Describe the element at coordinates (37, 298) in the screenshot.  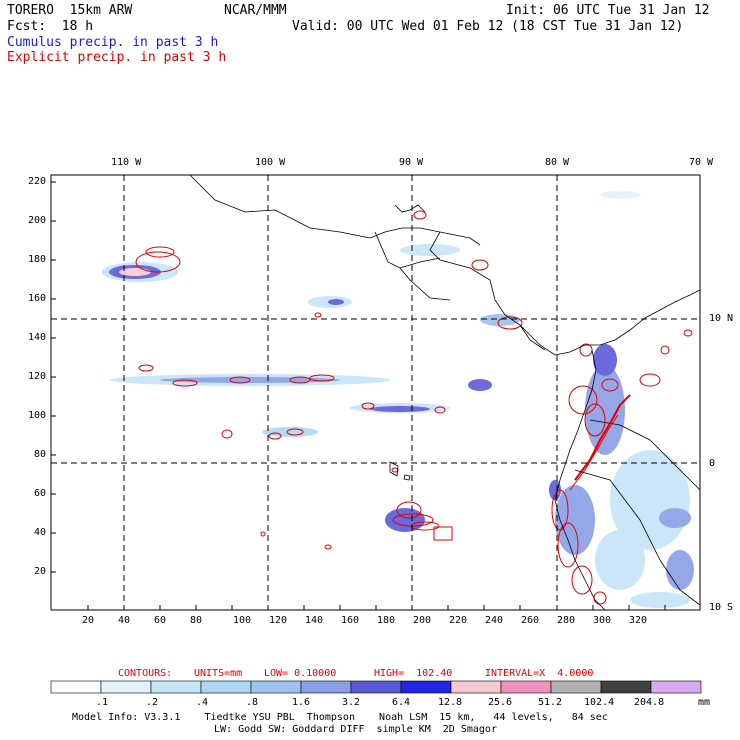
I see `y-tick: 160` at that location.